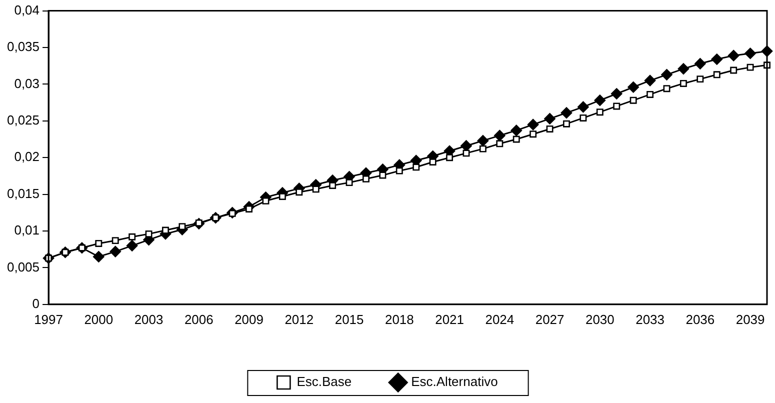 The width and height of the screenshot is (775, 403). What do you see at coordinates (23, 46) in the screenshot?
I see `y-tick-label: 0,035` at bounding box center [23, 46].